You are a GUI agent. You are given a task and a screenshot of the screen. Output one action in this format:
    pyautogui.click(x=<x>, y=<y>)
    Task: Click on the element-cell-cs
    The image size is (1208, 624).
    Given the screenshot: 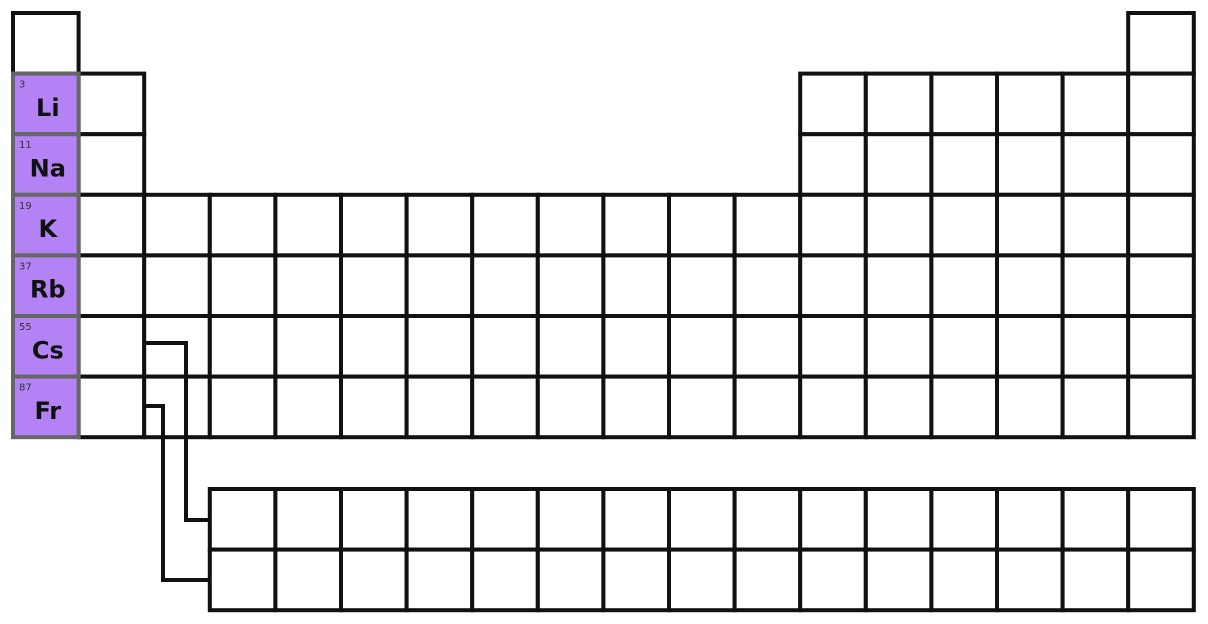 What is the action you would take?
    pyautogui.click(x=46, y=346)
    